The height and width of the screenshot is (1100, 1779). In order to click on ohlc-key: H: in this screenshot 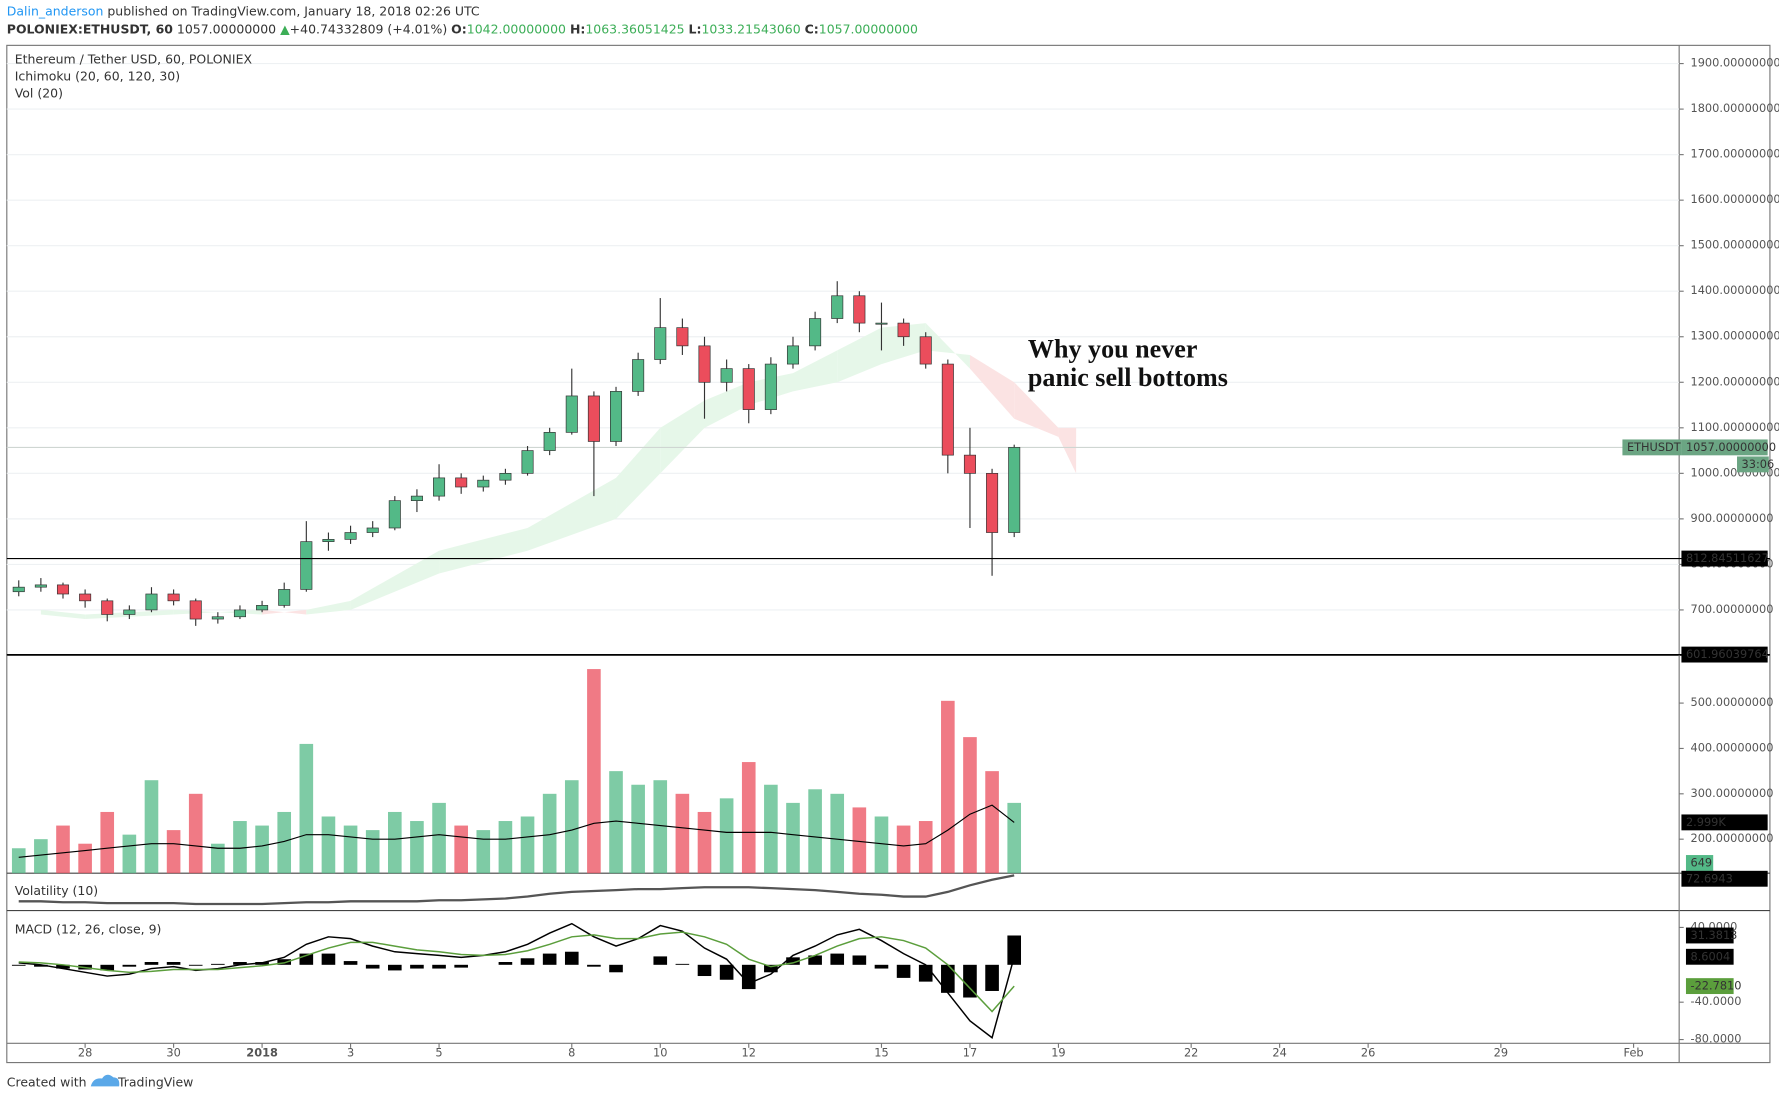, I will do `click(577, 28)`.